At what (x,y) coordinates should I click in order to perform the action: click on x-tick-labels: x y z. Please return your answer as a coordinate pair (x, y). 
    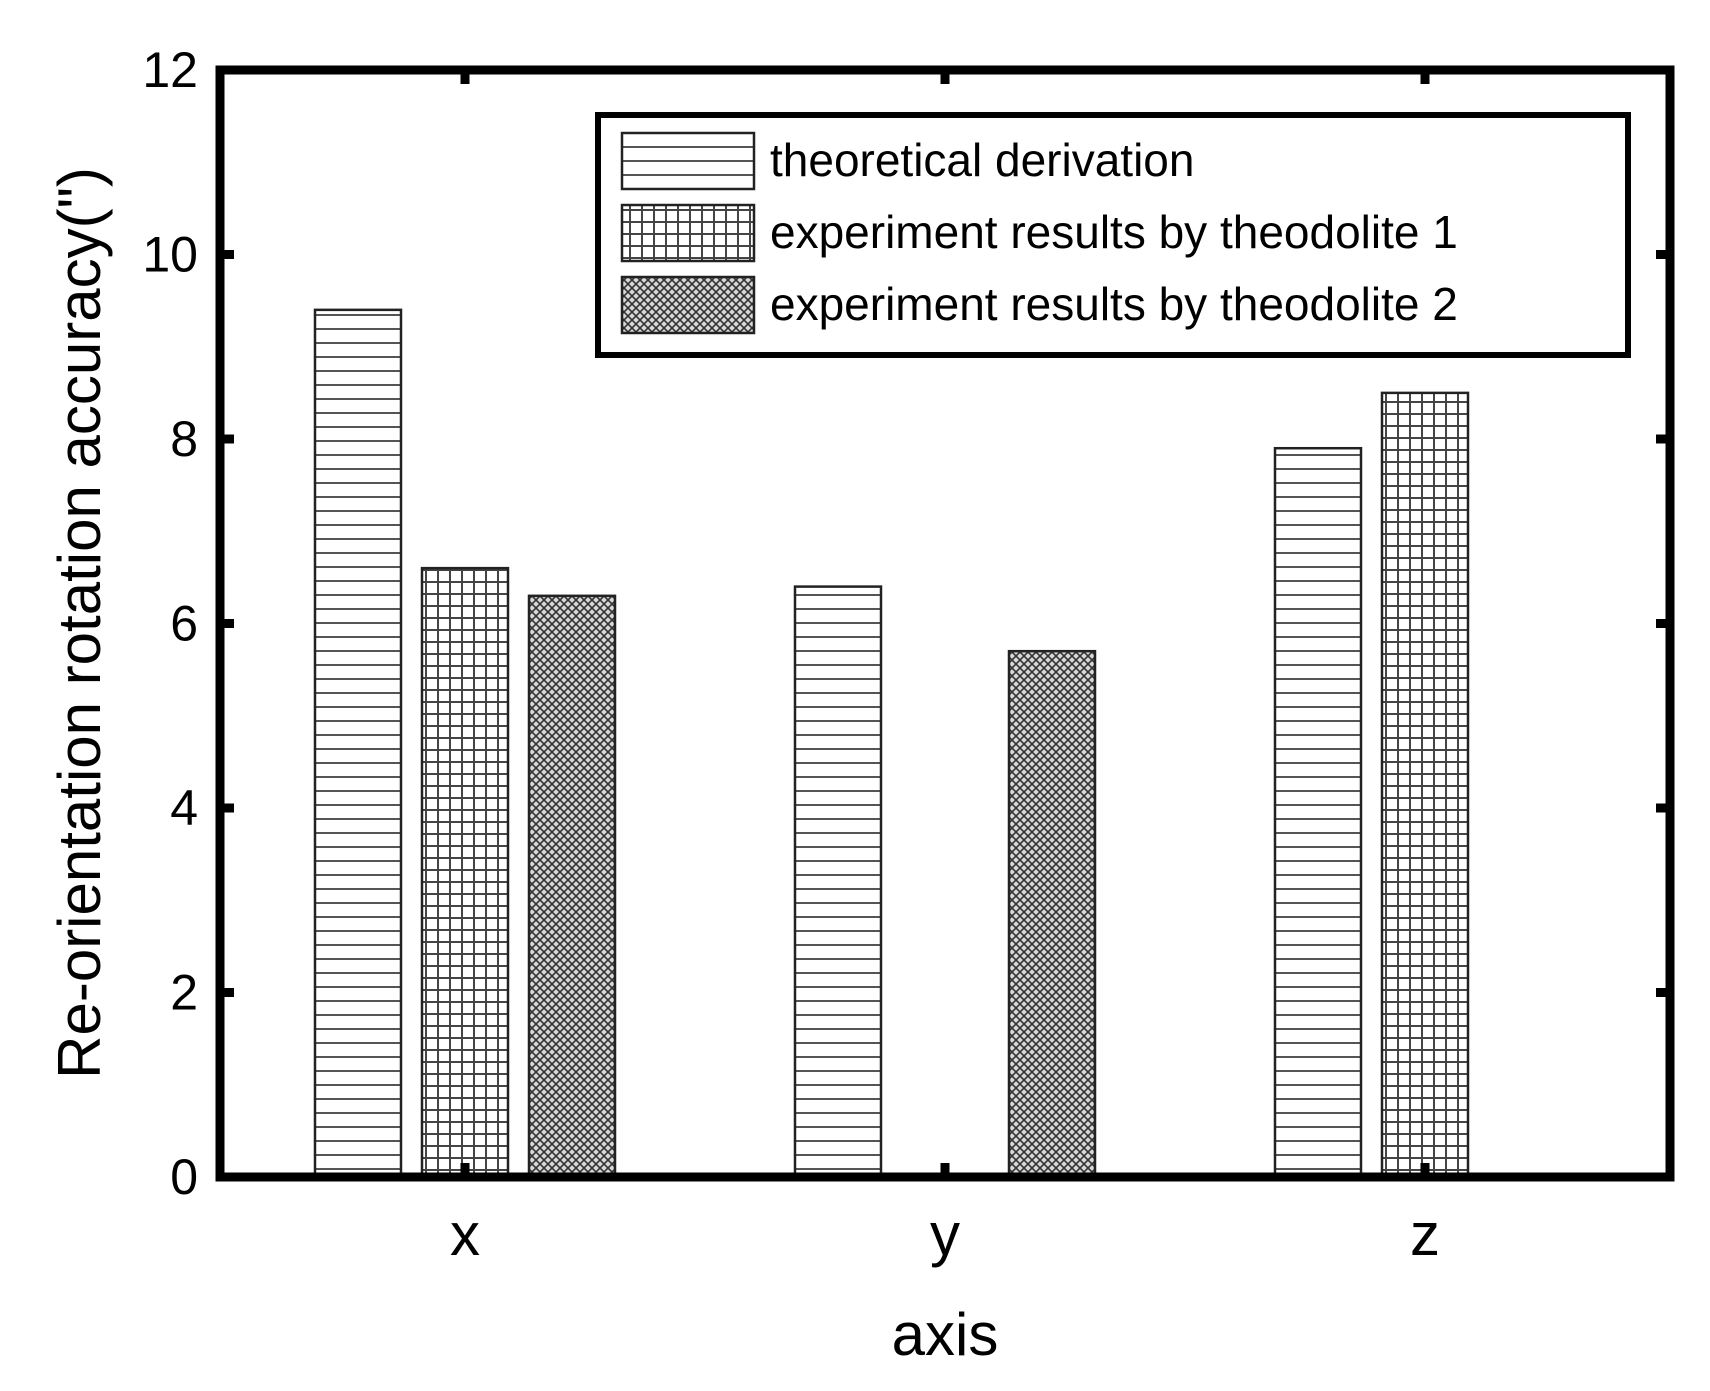
    Looking at the image, I should click on (945, 1234).